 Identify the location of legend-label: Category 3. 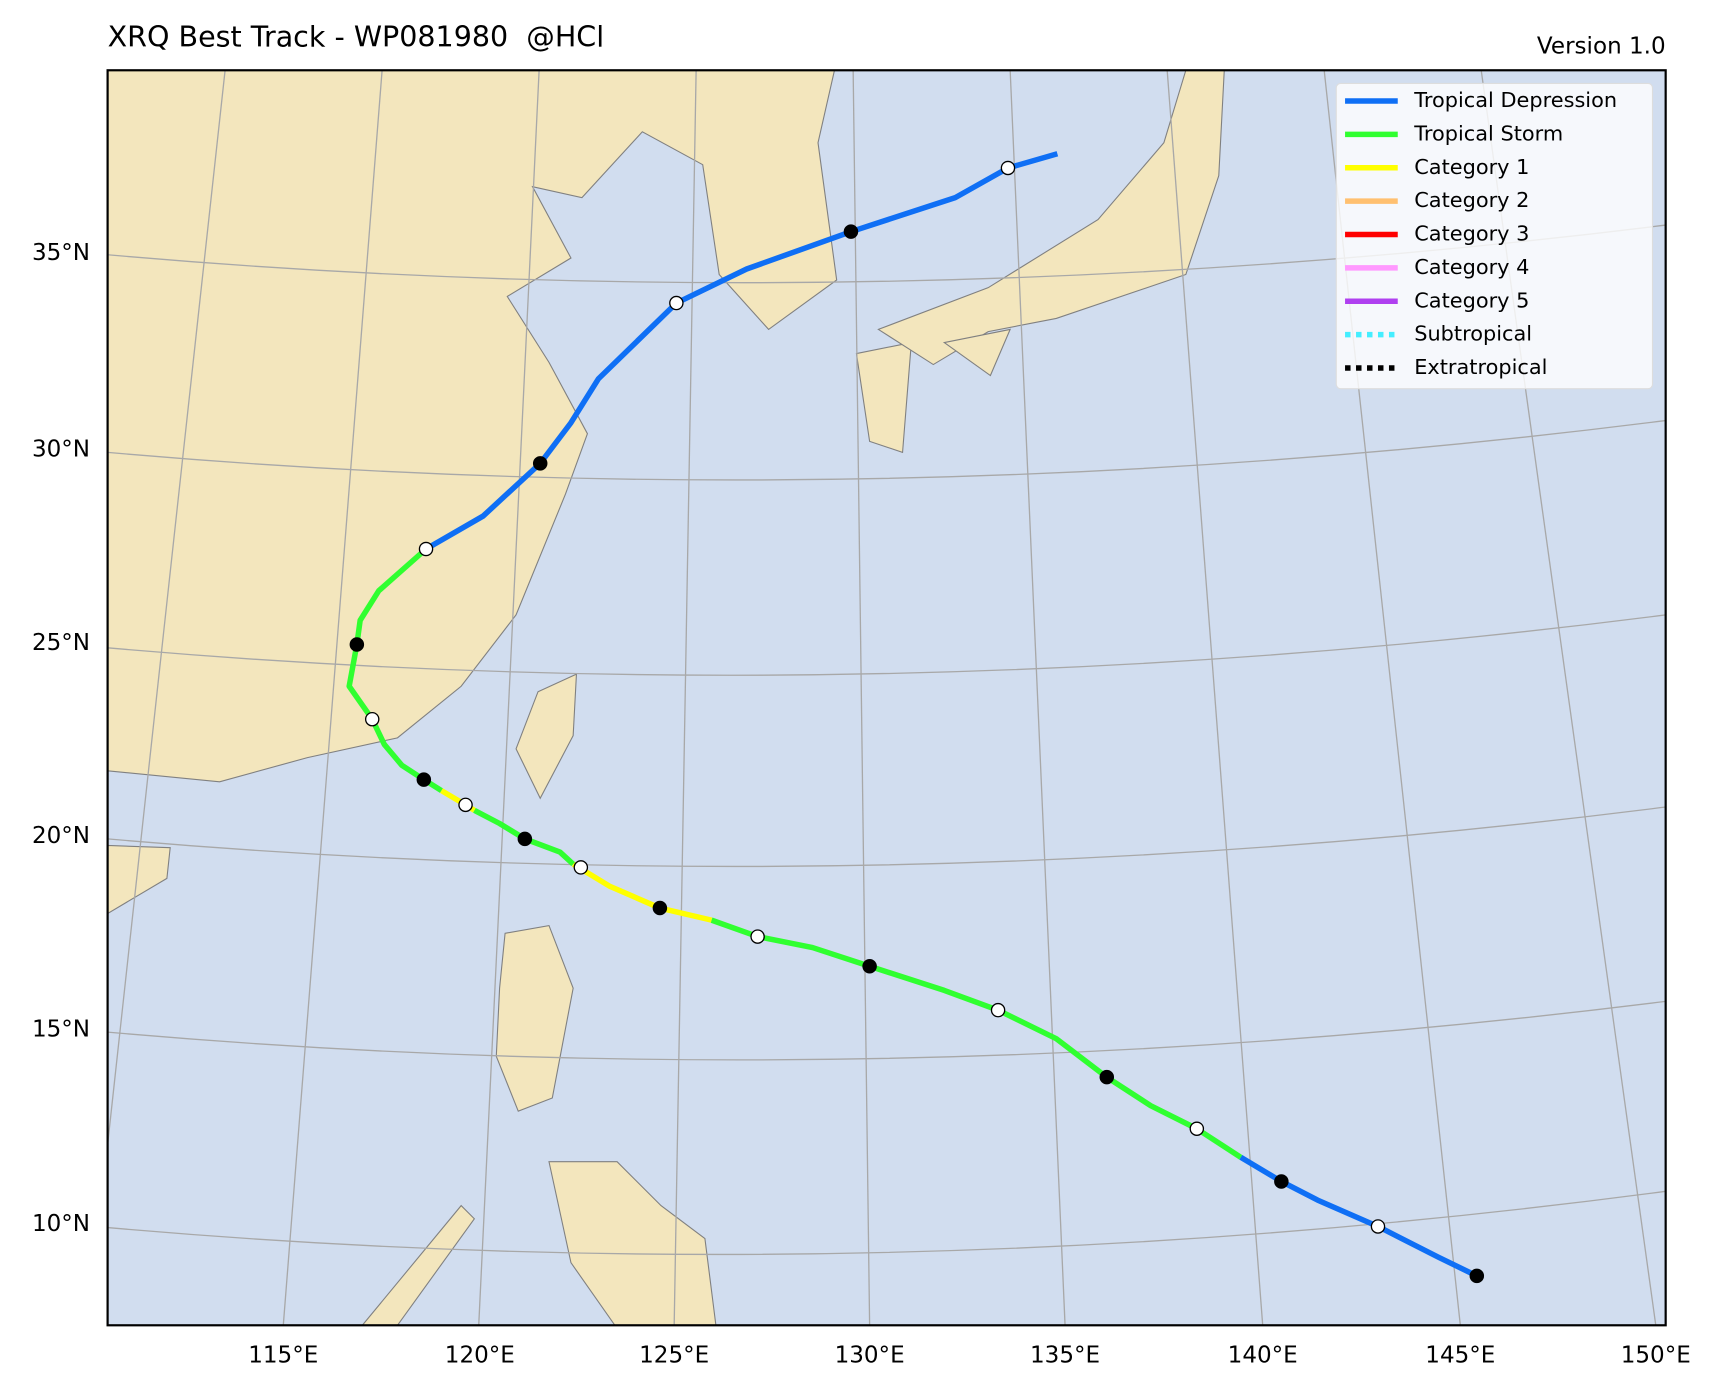
(1471, 234).